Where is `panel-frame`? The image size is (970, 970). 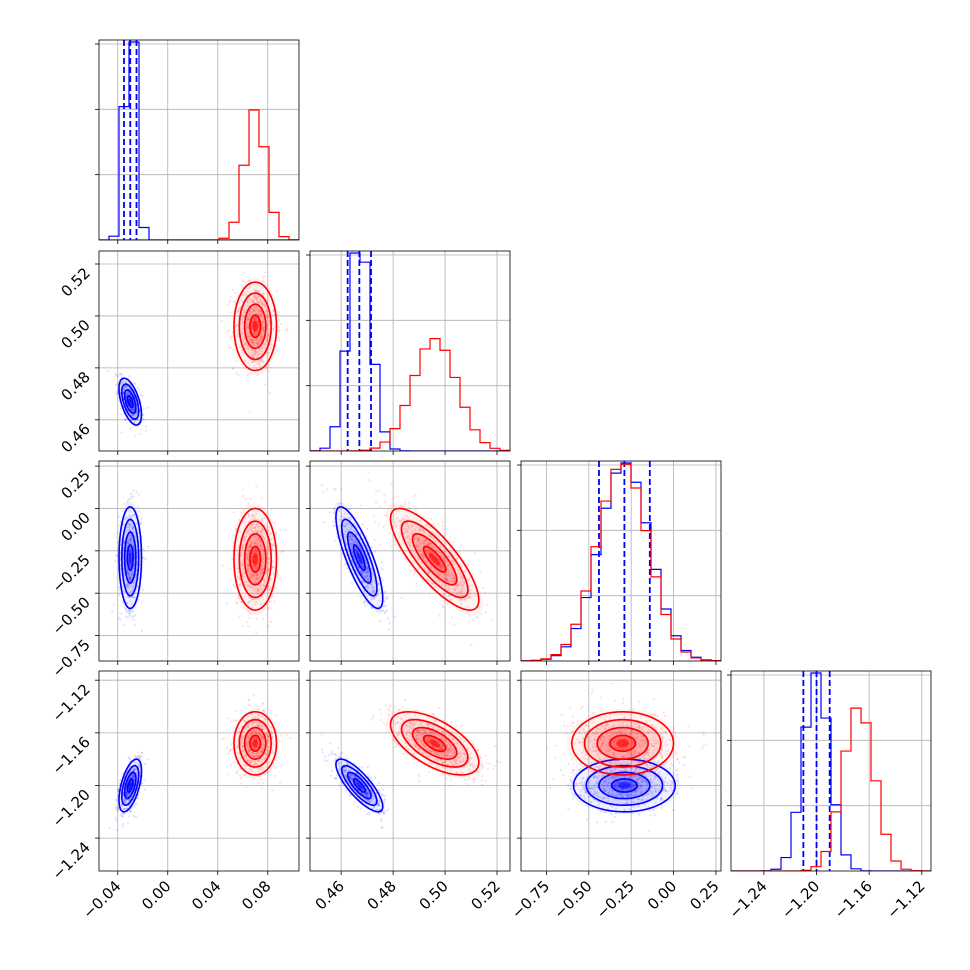
panel-frame is located at coordinates (410, 351).